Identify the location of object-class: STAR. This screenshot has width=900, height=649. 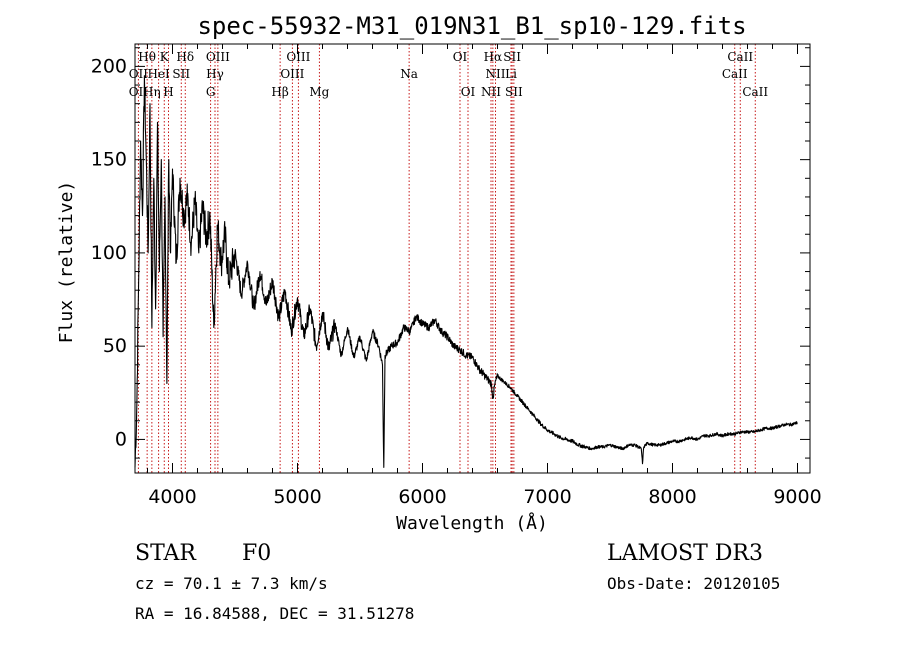
(166, 553).